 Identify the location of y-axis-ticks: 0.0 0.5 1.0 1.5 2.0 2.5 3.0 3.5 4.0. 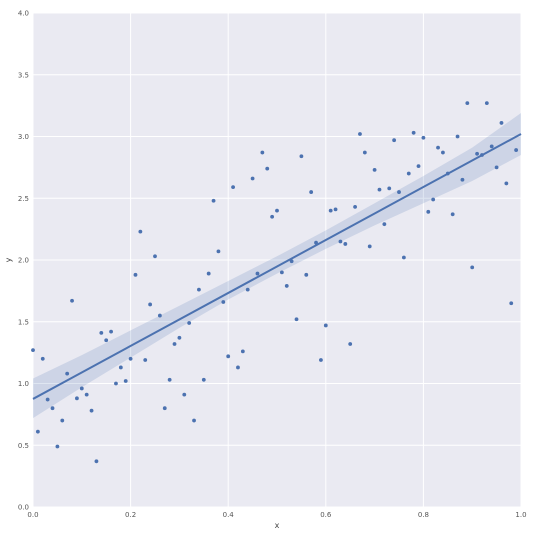
(23, 261).